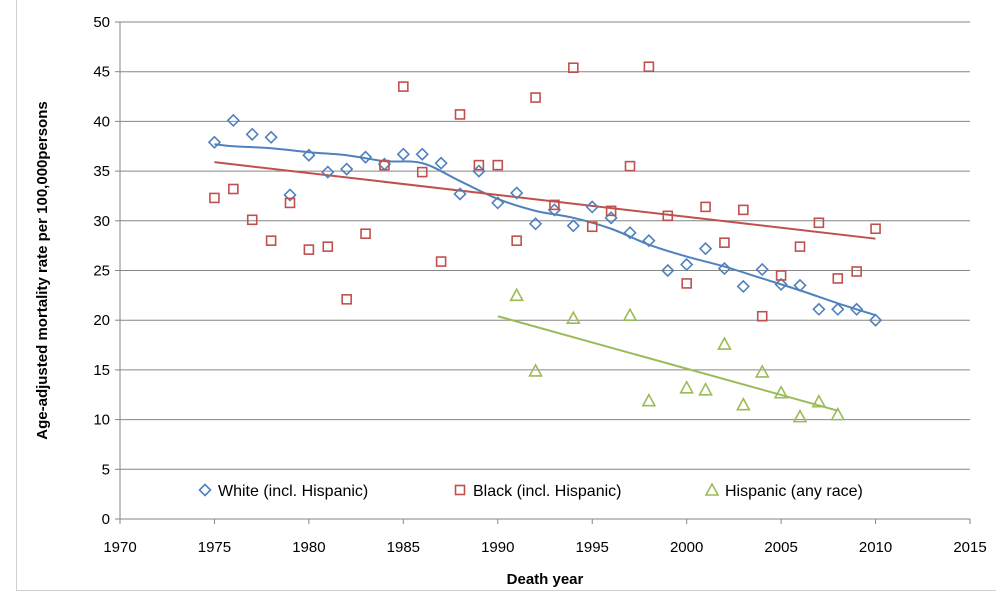  What do you see at coordinates (856, 271) in the screenshot?
I see `point-black-2009` at bounding box center [856, 271].